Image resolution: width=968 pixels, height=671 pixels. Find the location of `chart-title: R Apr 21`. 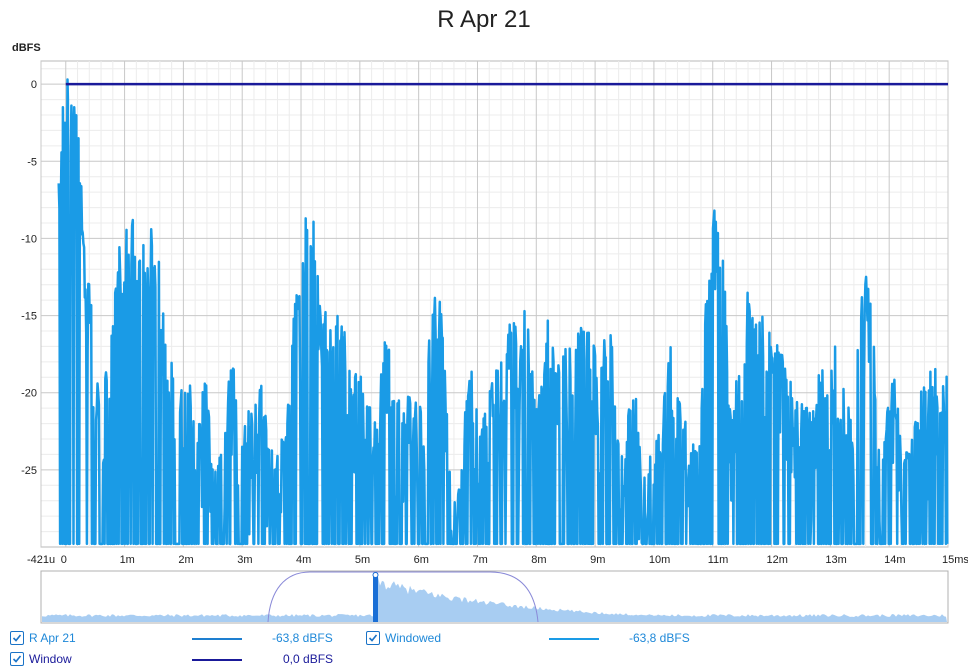

chart-title: R Apr 21 is located at coordinates (484, 19).